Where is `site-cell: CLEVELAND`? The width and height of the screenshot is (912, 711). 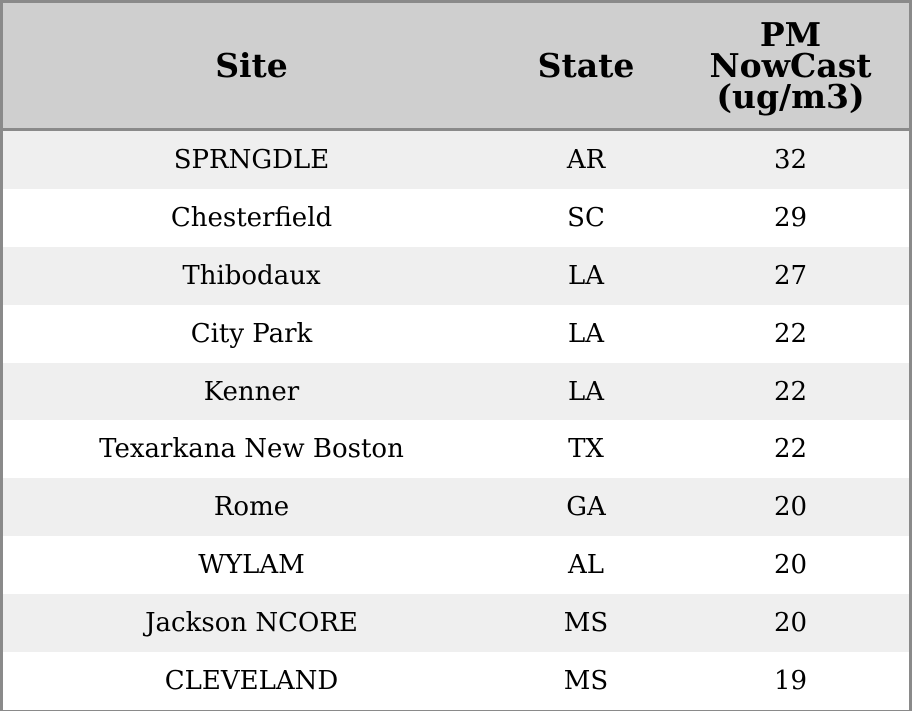 site-cell: CLEVELAND is located at coordinates (251, 681).